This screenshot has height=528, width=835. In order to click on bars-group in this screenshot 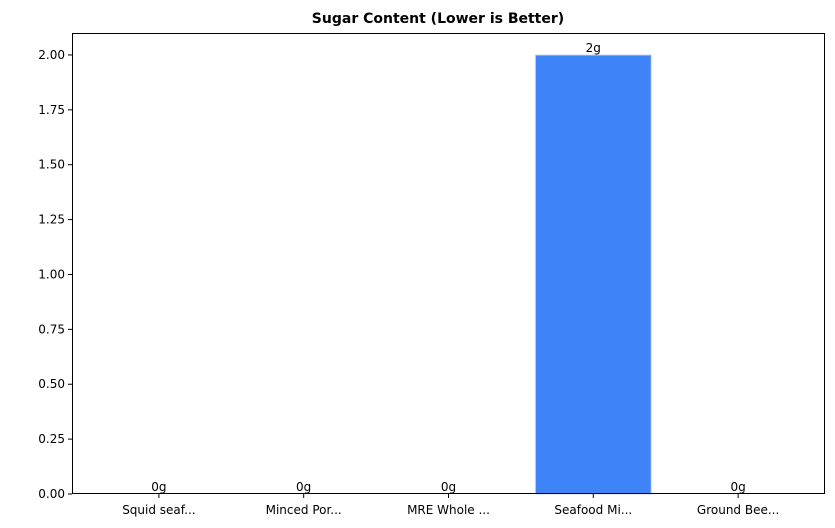, I will do `click(593, 274)`.